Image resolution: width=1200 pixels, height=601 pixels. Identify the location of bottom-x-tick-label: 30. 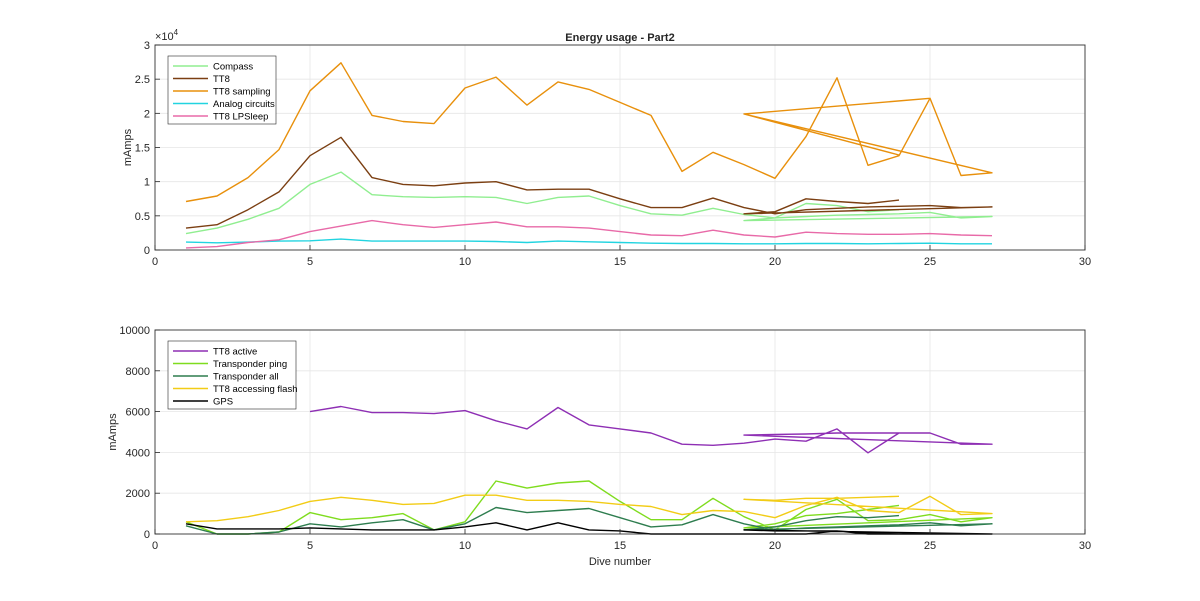
(1085, 546).